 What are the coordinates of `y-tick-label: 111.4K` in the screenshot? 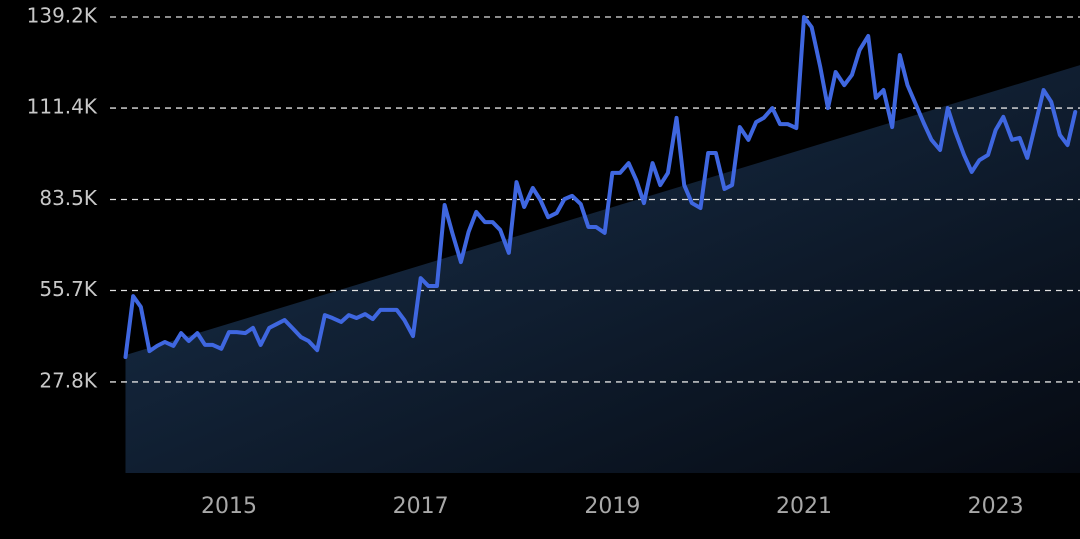 It's located at (62, 107).